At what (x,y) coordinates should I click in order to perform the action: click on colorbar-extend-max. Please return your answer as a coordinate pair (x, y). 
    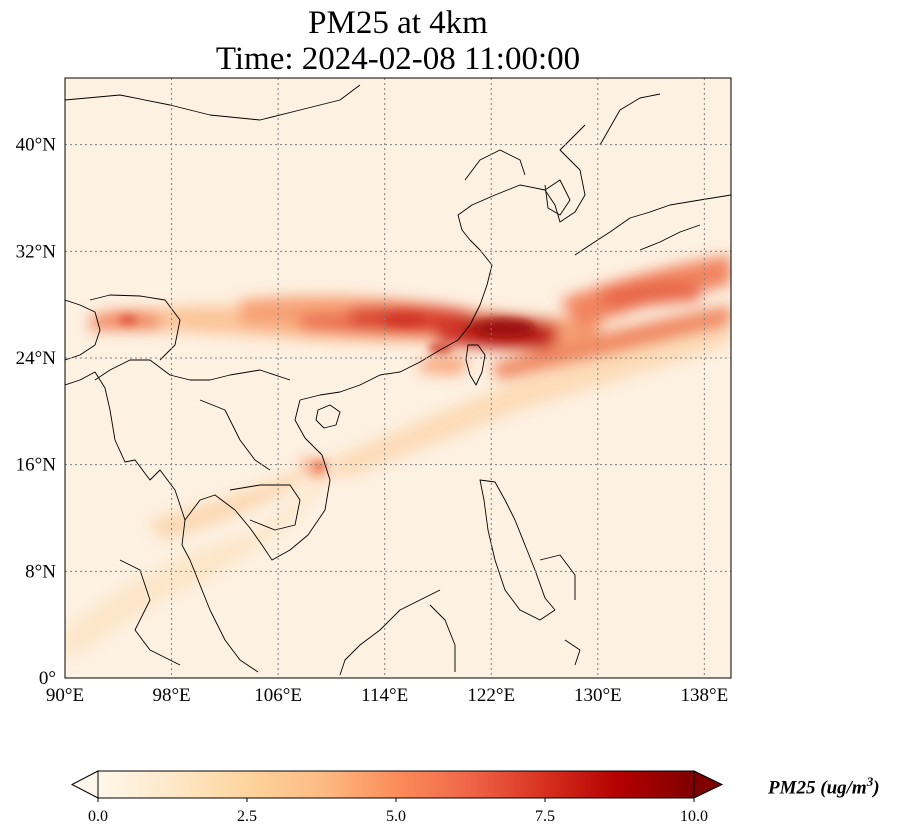
    Looking at the image, I should click on (708, 784).